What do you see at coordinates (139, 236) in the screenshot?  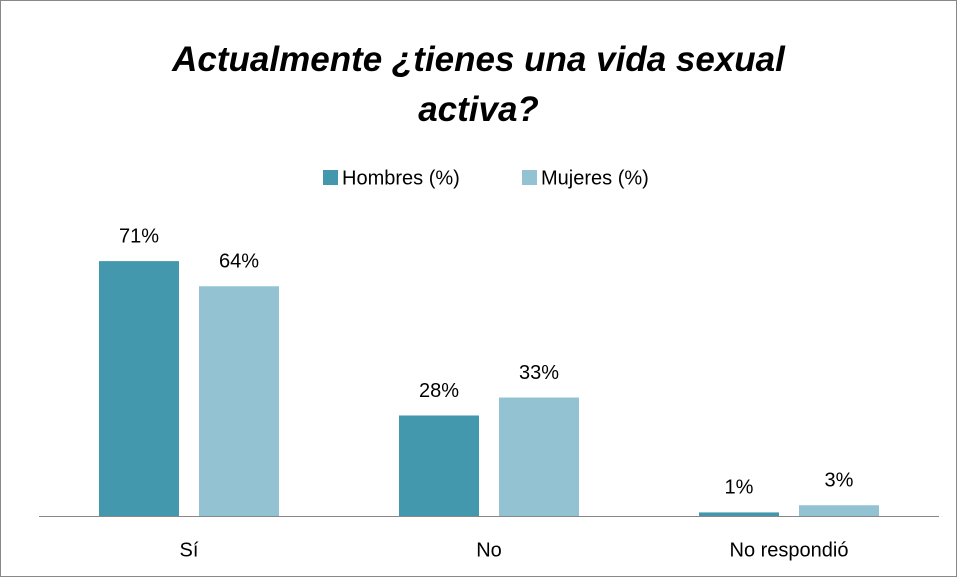 I see `value-label: 71%` at bounding box center [139, 236].